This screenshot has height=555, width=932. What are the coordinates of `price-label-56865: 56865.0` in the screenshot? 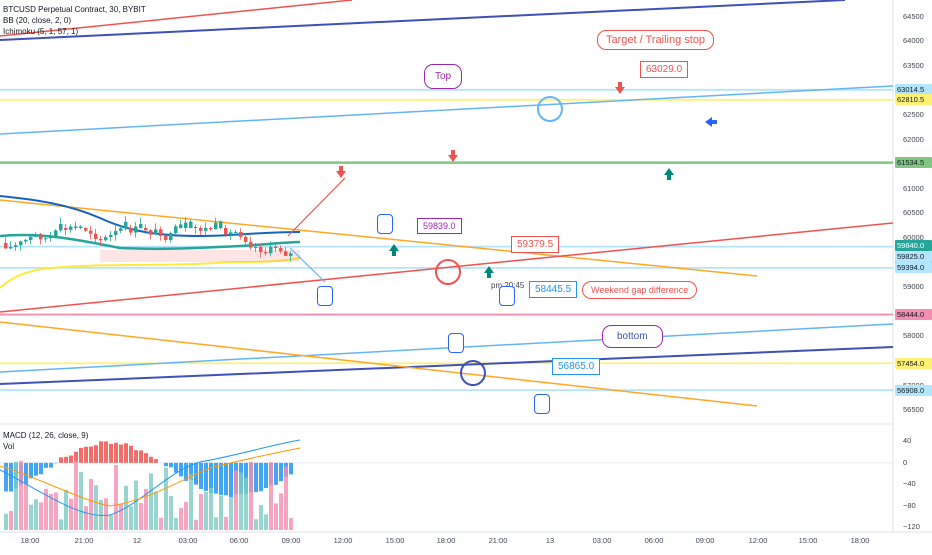 It's located at (576, 366).